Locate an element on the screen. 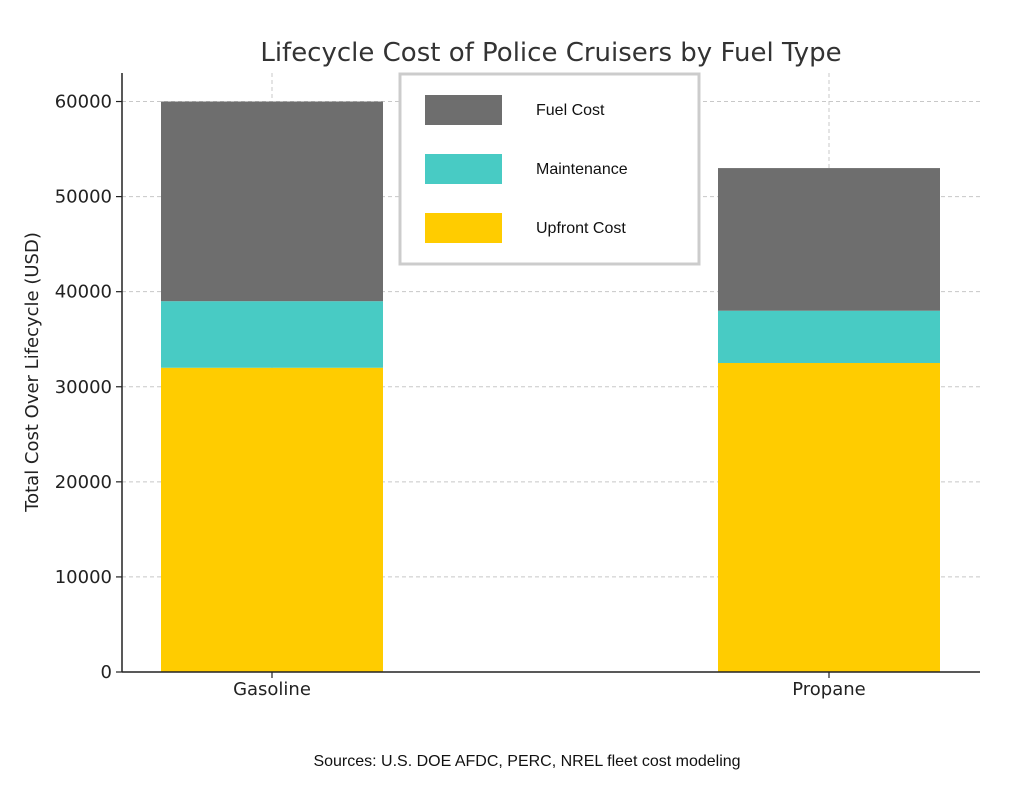 This screenshot has height=804, width=1024. bar-propane-upfront-cost is located at coordinates (829, 517).